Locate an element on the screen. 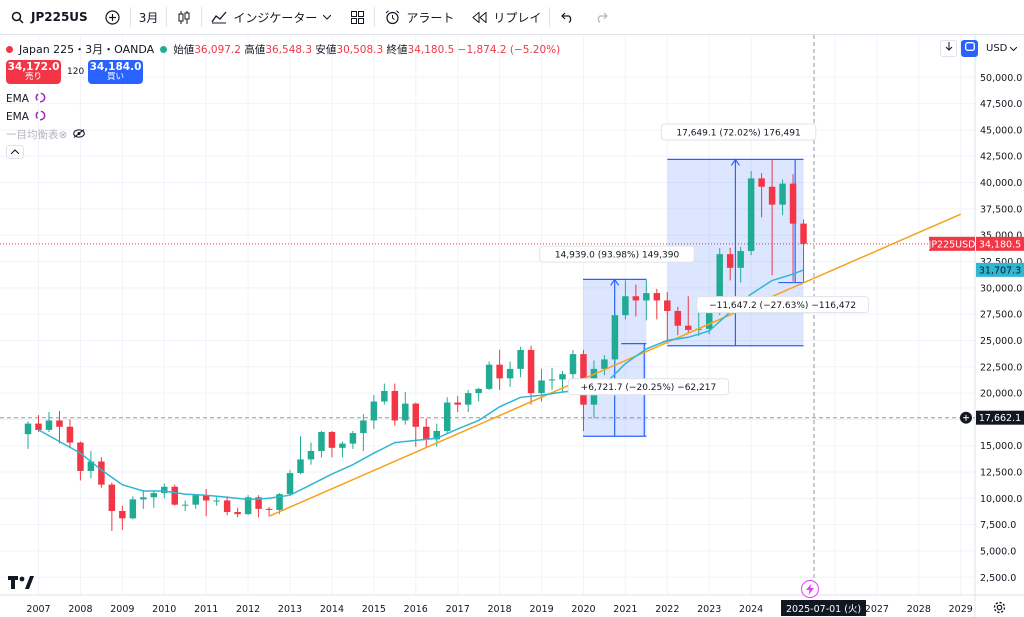  replay-button: リプレイ is located at coordinates (505, 17).